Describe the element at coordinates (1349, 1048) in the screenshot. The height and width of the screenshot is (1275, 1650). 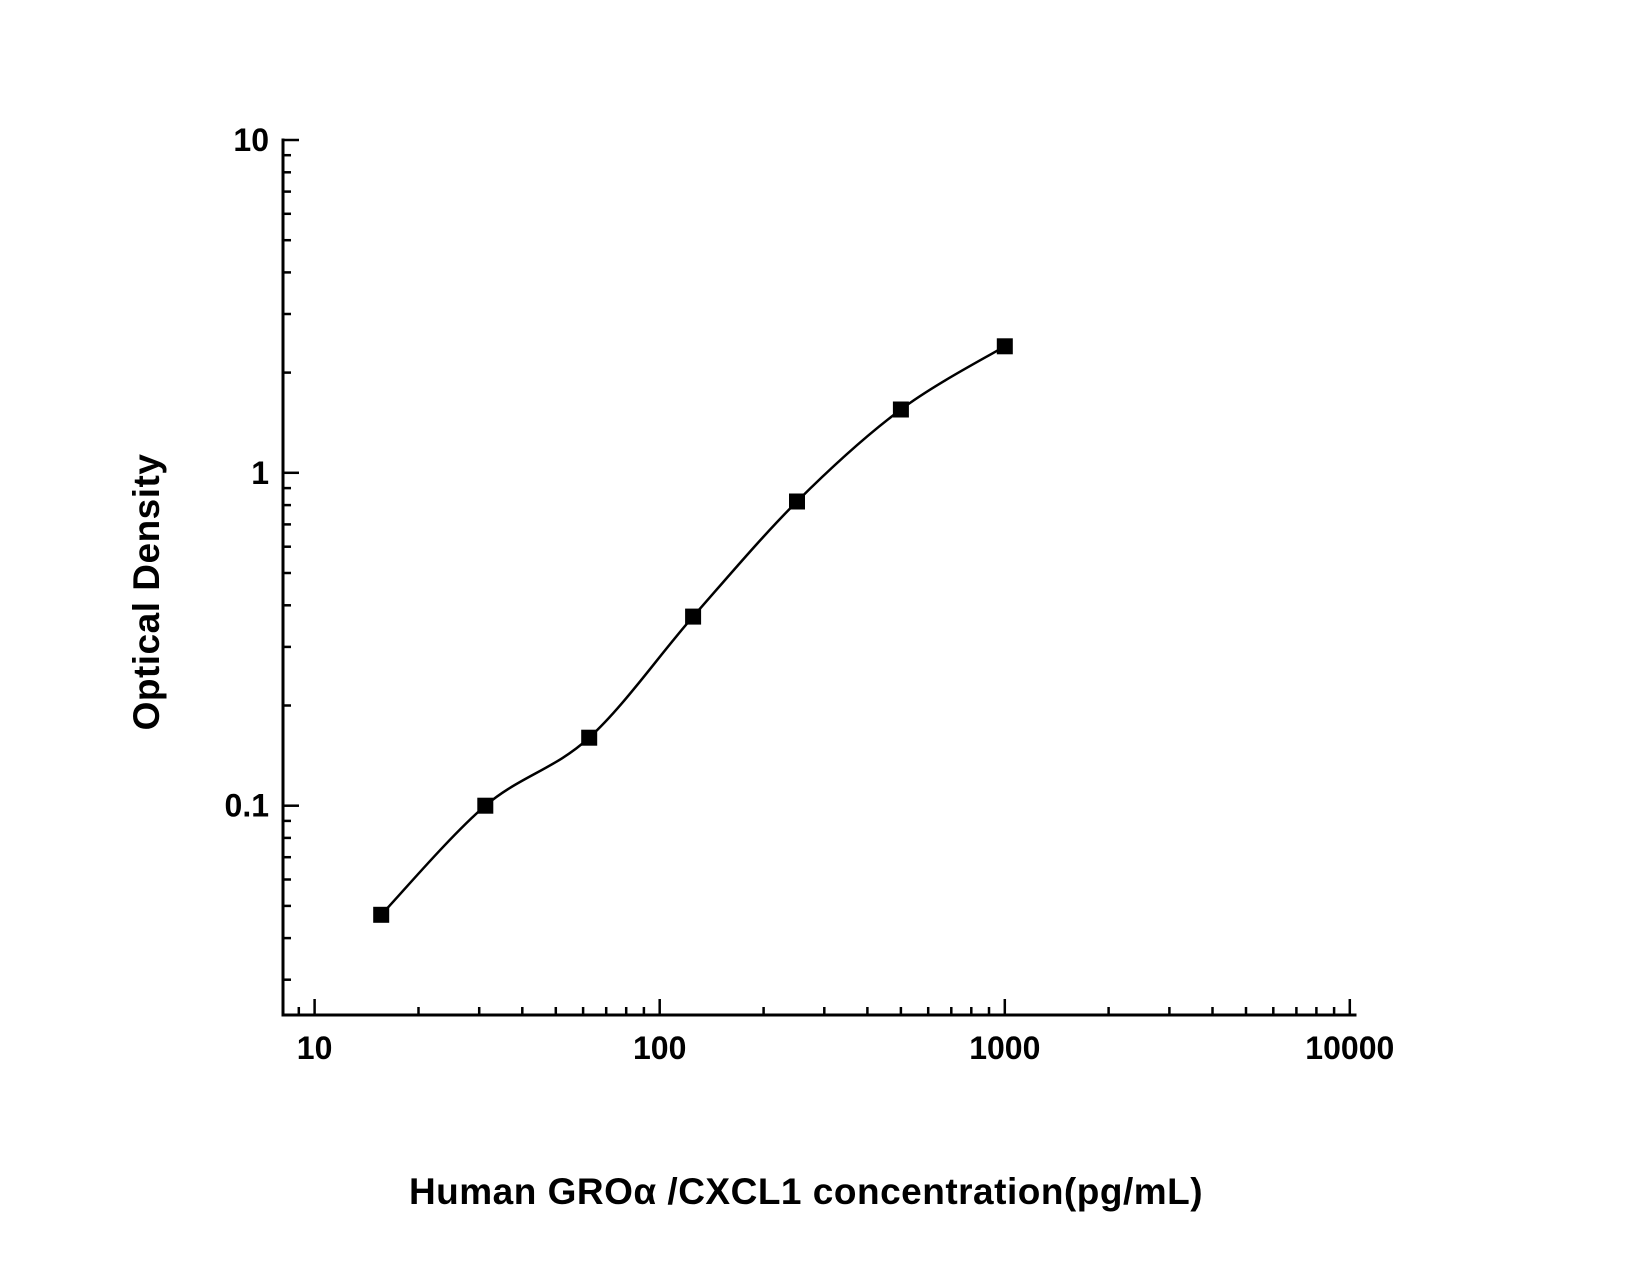
I see `x-tick-label: 10000` at that location.